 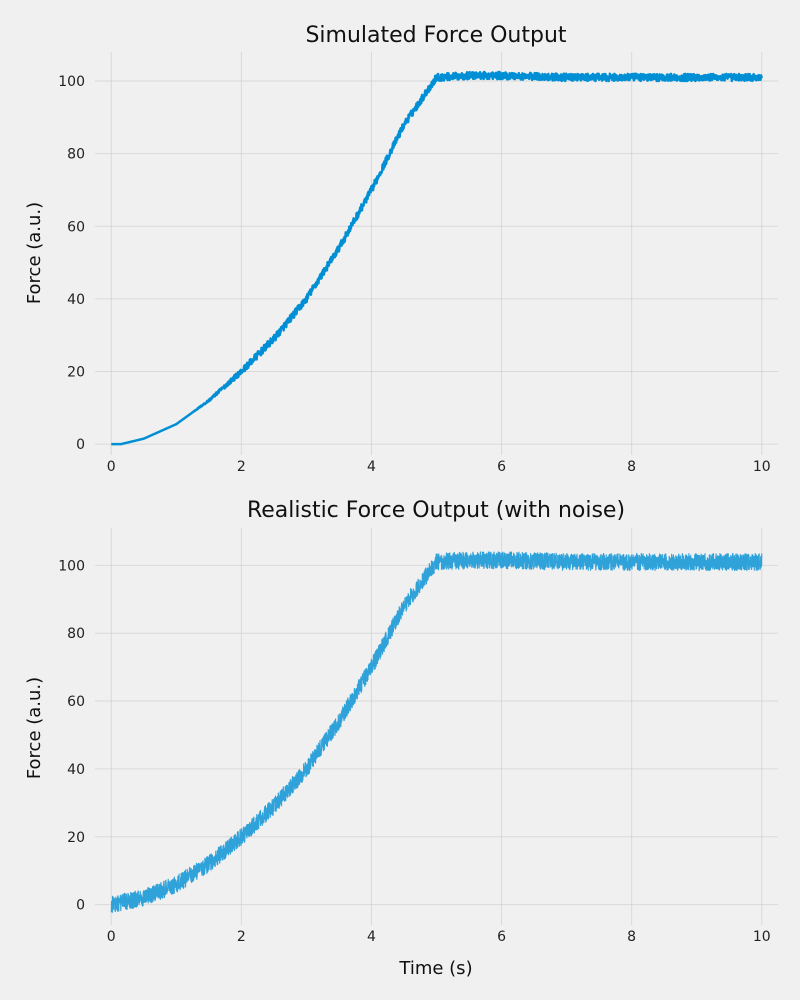 What do you see at coordinates (435, 968) in the screenshot?
I see `x-axis-label: Time (s)` at bounding box center [435, 968].